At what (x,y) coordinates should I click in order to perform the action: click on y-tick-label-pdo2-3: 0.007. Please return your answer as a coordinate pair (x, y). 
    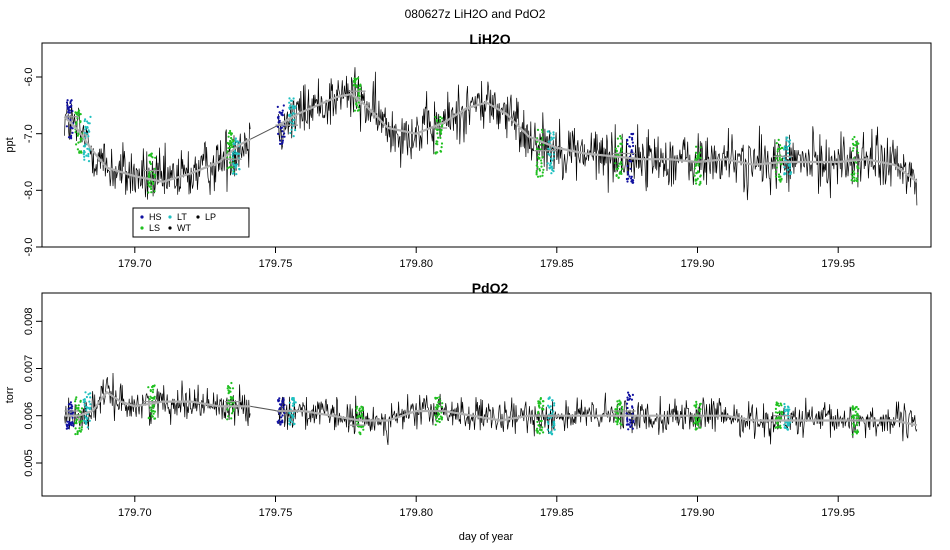
    Looking at the image, I should click on (29, 369).